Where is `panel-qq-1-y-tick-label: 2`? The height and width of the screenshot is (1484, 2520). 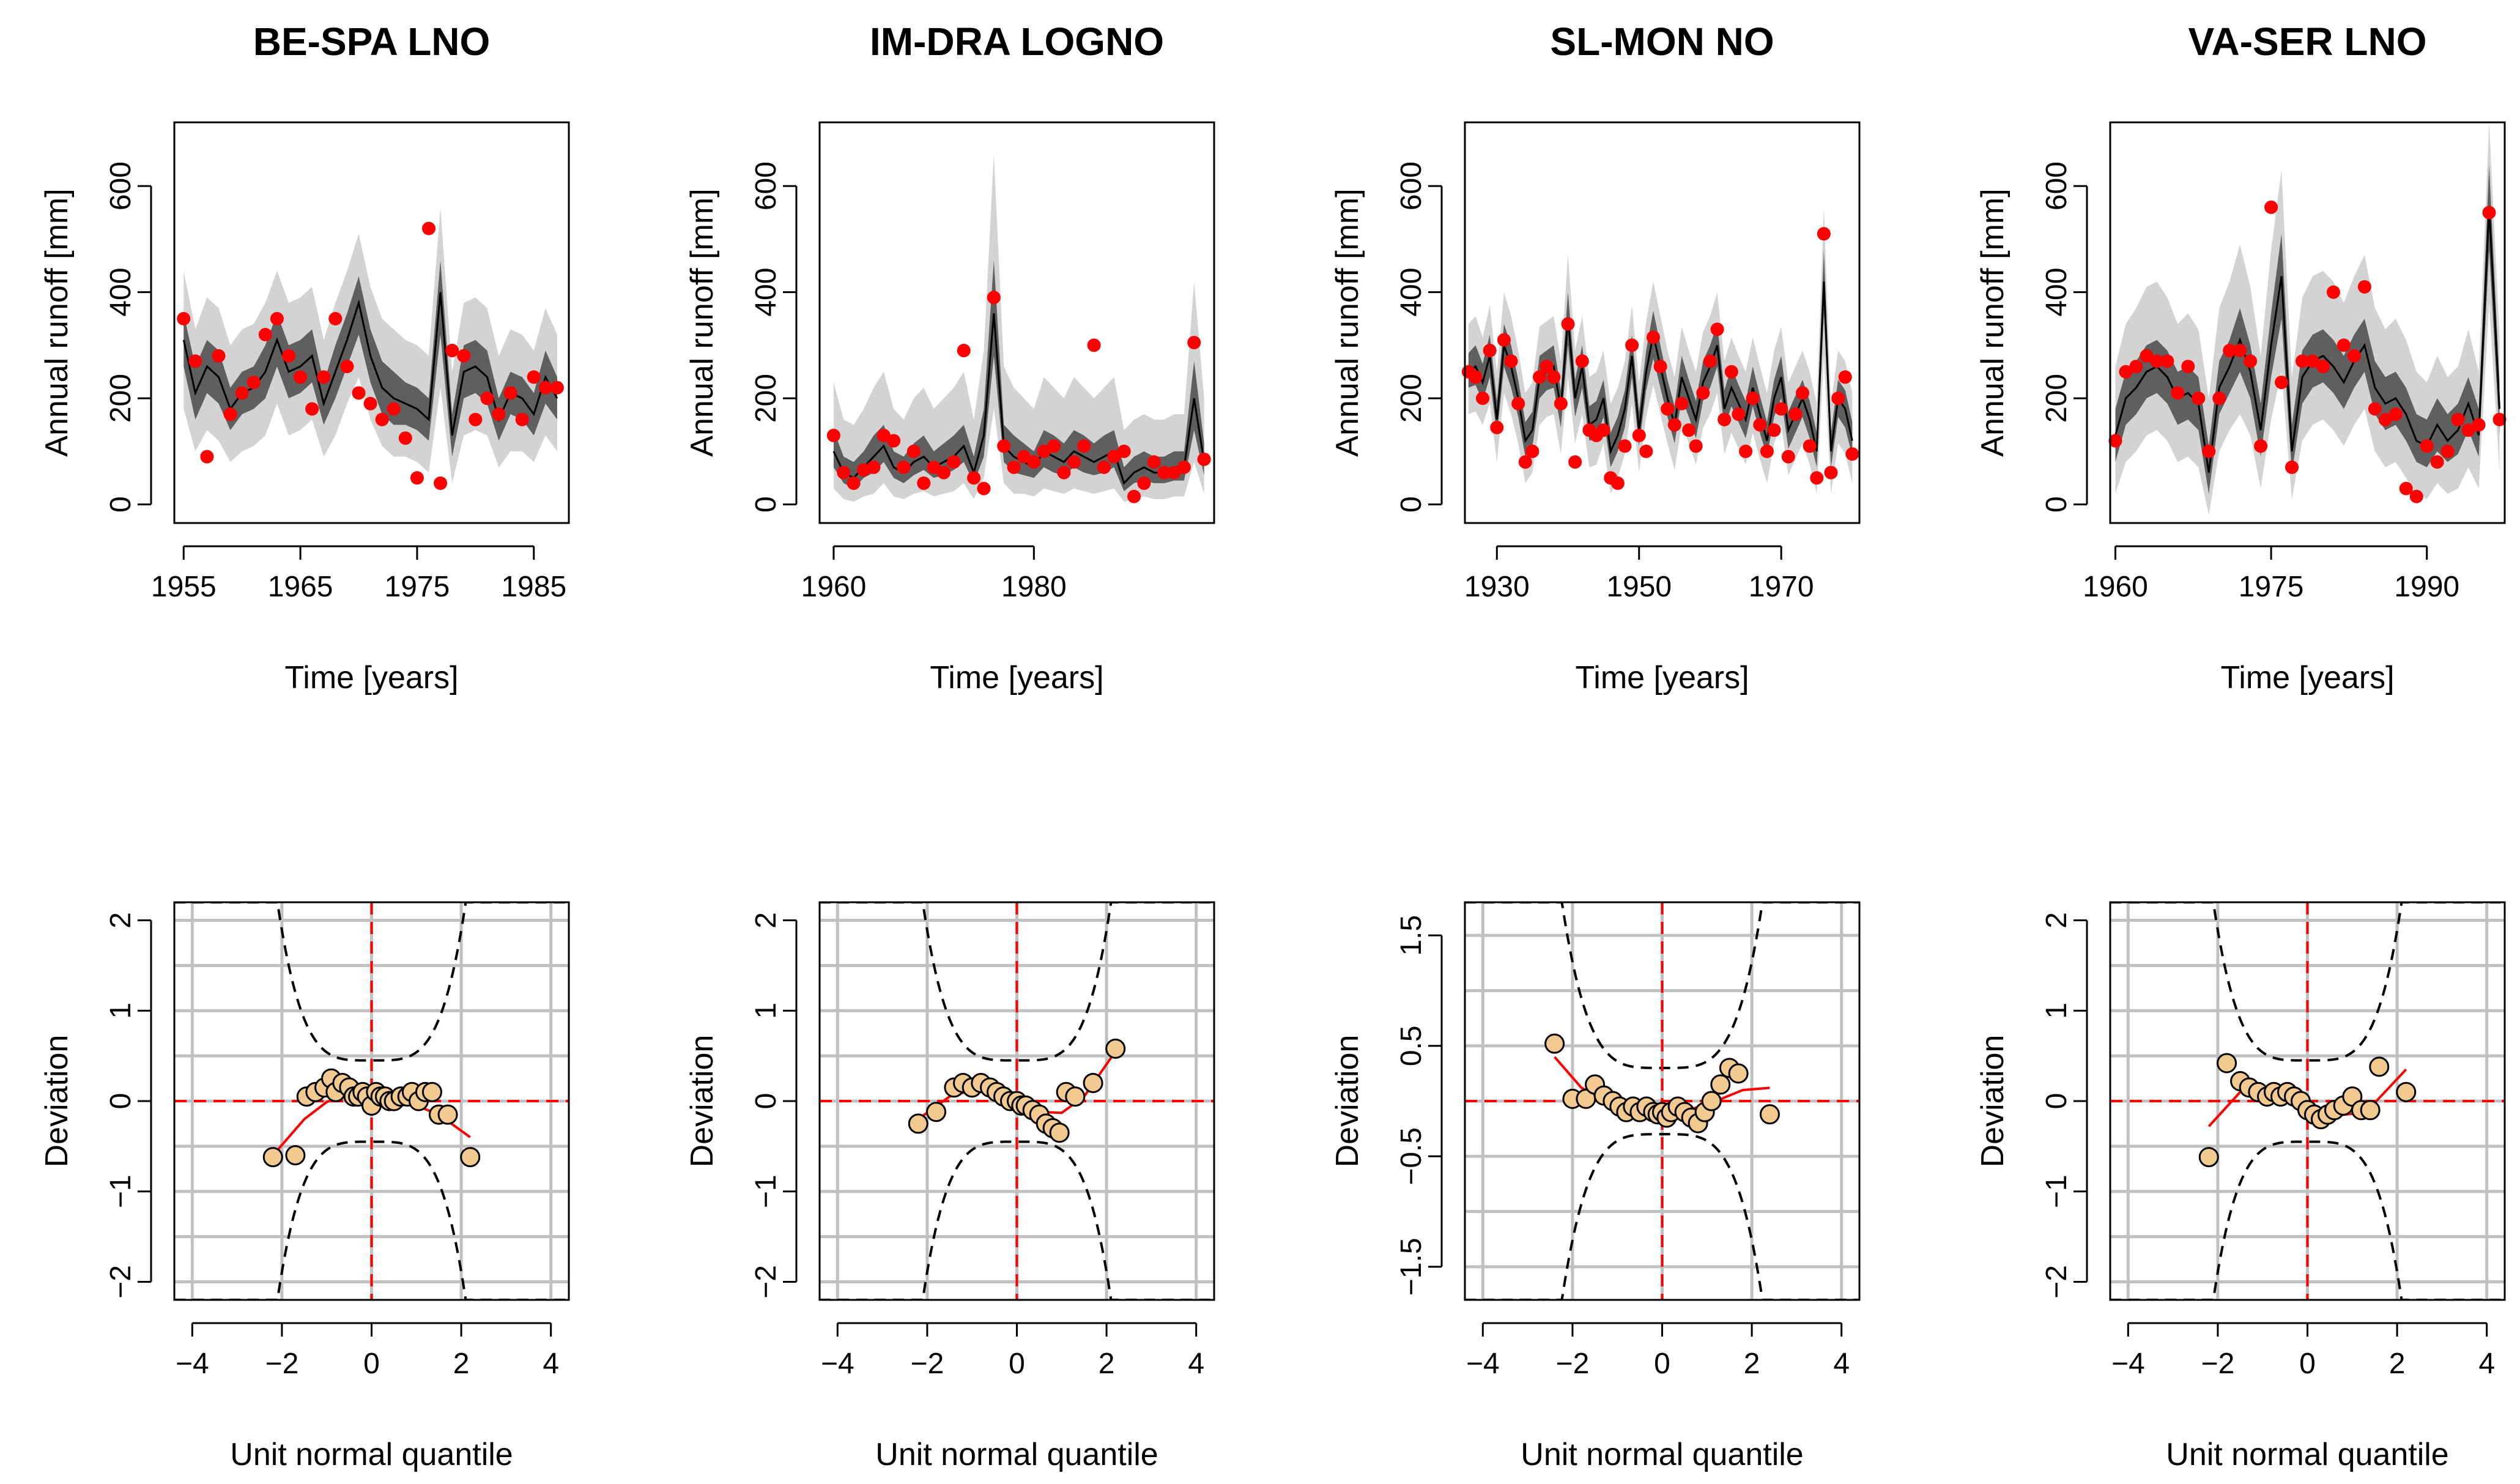
panel-qq-1-y-tick-label: 2 is located at coordinates (121, 920).